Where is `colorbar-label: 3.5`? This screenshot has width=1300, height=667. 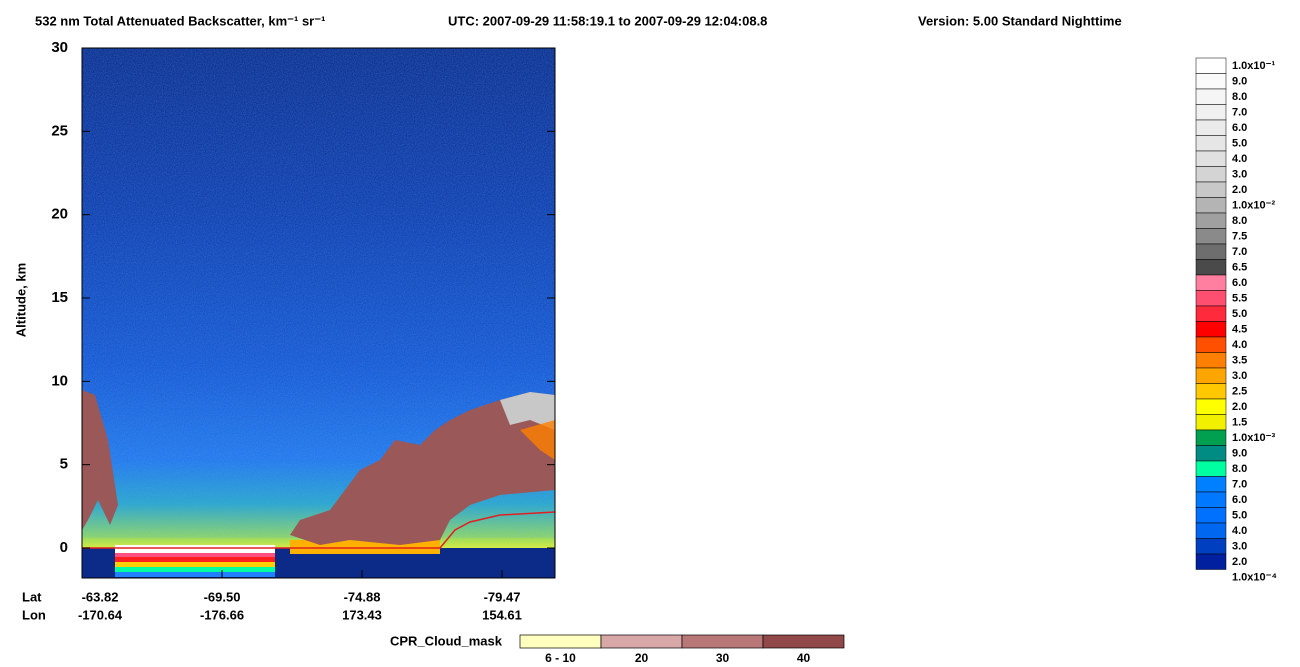
colorbar-label: 3.5 is located at coordinates (1239, 360).